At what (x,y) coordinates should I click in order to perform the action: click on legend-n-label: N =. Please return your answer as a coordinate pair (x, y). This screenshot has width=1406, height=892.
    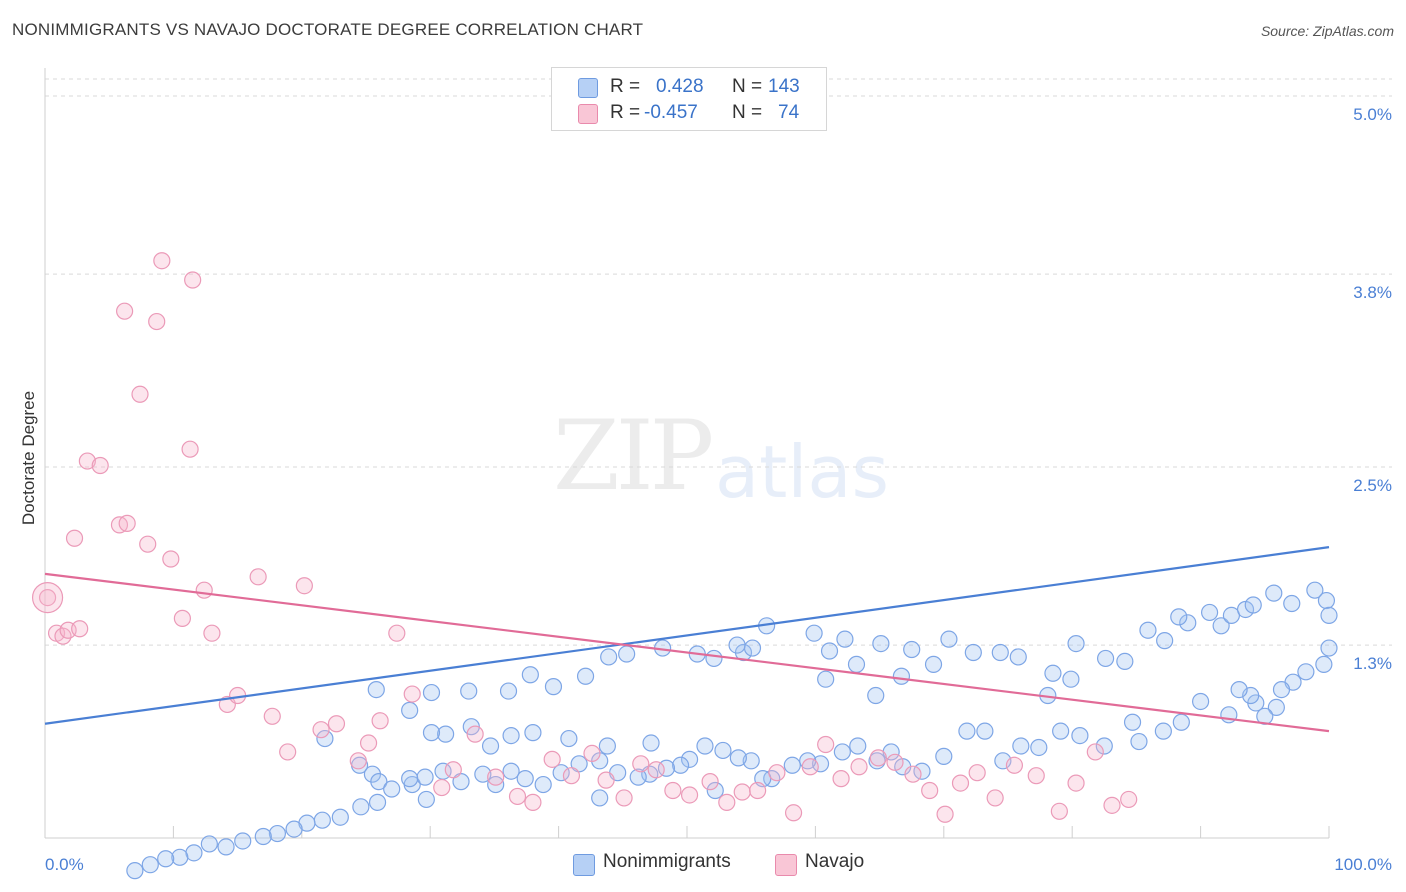
    Looking at the image, I should click on (747, 112).